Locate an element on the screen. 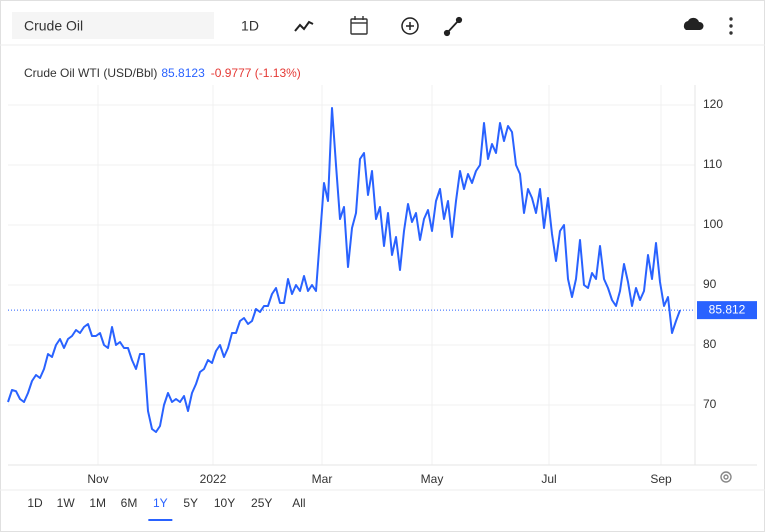 Image resolution: width=765 pixels, height=532 pixels. x-tick-label: Nov is located at coordinates (97, 479).